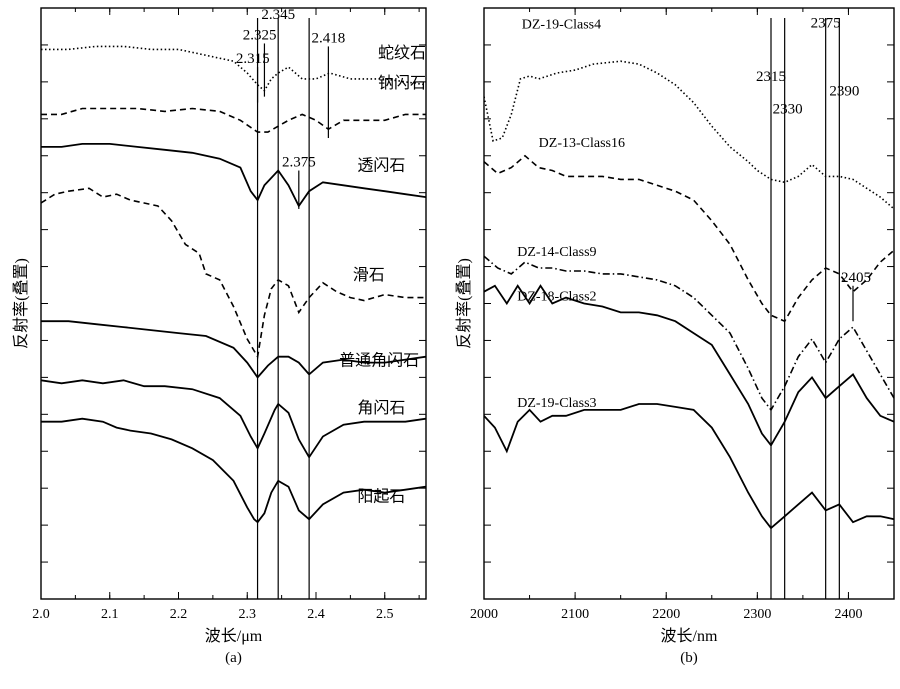 The width and height of the screenshot is (900, 689). What do you see at coordinates (369, 275) in the screenshot?
I see `series-label: 滑石` at bounding box center [369, 275].